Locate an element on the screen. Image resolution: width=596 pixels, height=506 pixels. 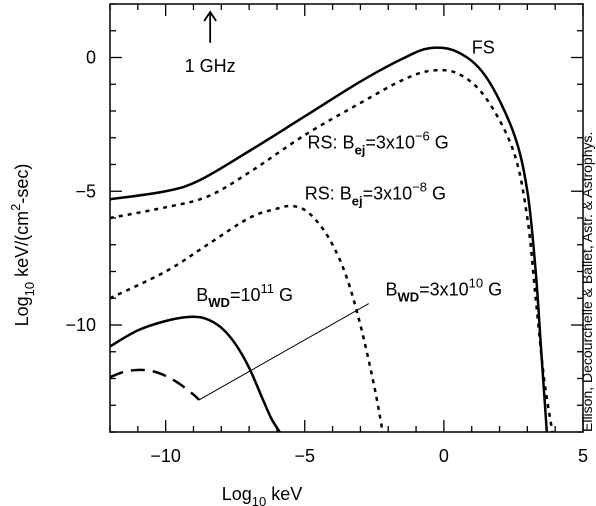
x-tick-label: −5 is located at coordinates (304, 456).